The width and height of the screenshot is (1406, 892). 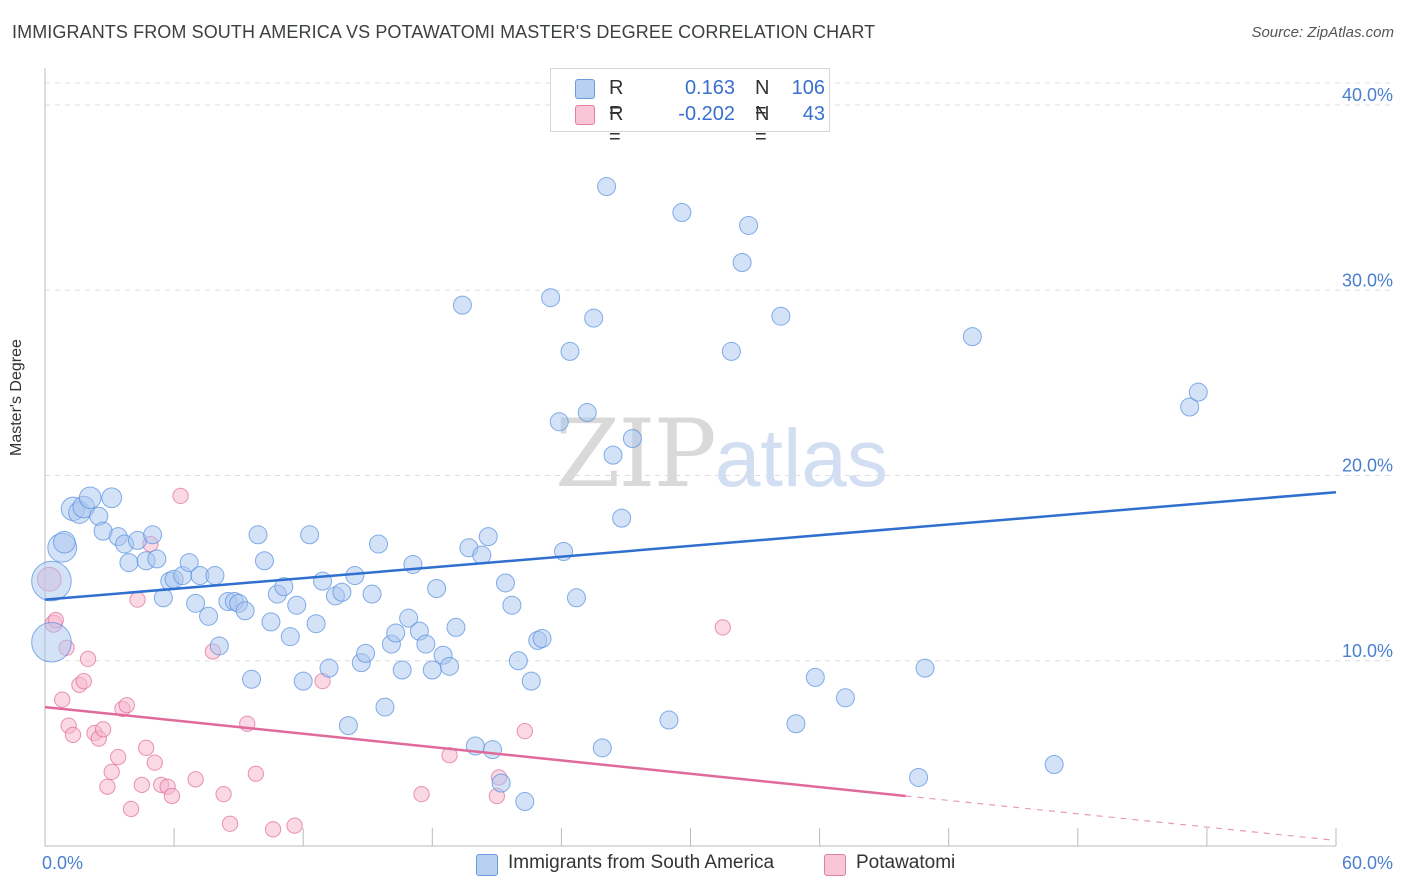 I want to click on south-america-trend-line, so click(x=690, y=545).